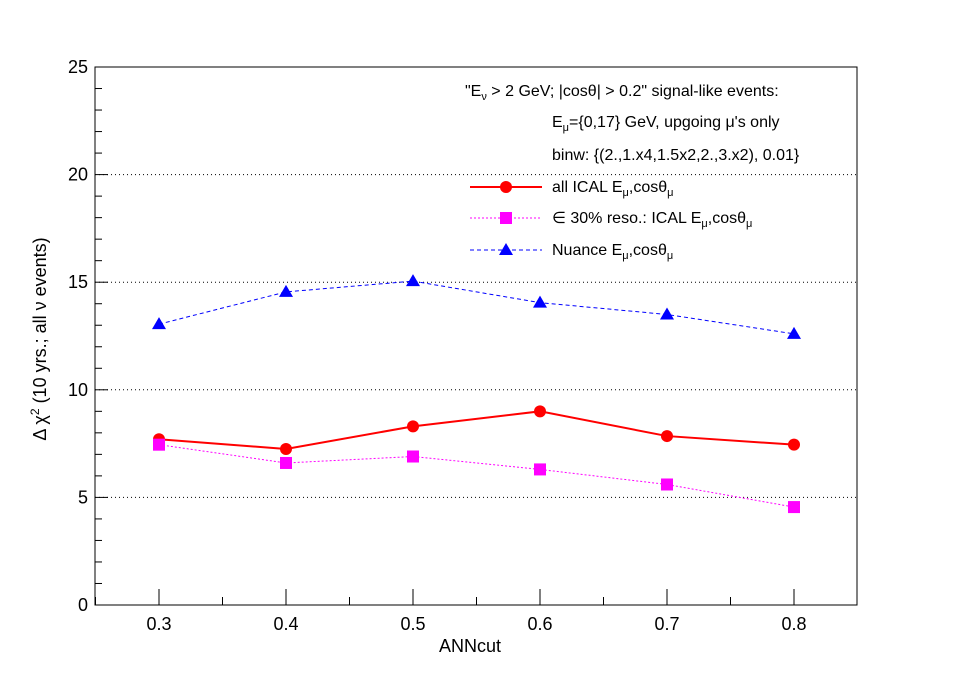  What do you see at coordinates (78, 67) in the screenshot?
I see `y-tick-label: 25` at bounding box center [78, 67].